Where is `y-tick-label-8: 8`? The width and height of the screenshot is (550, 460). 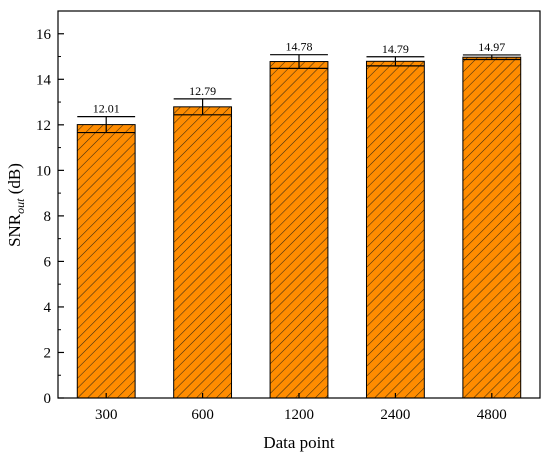
y-tick-label-8: 8 is located at coordinates (48, 217).